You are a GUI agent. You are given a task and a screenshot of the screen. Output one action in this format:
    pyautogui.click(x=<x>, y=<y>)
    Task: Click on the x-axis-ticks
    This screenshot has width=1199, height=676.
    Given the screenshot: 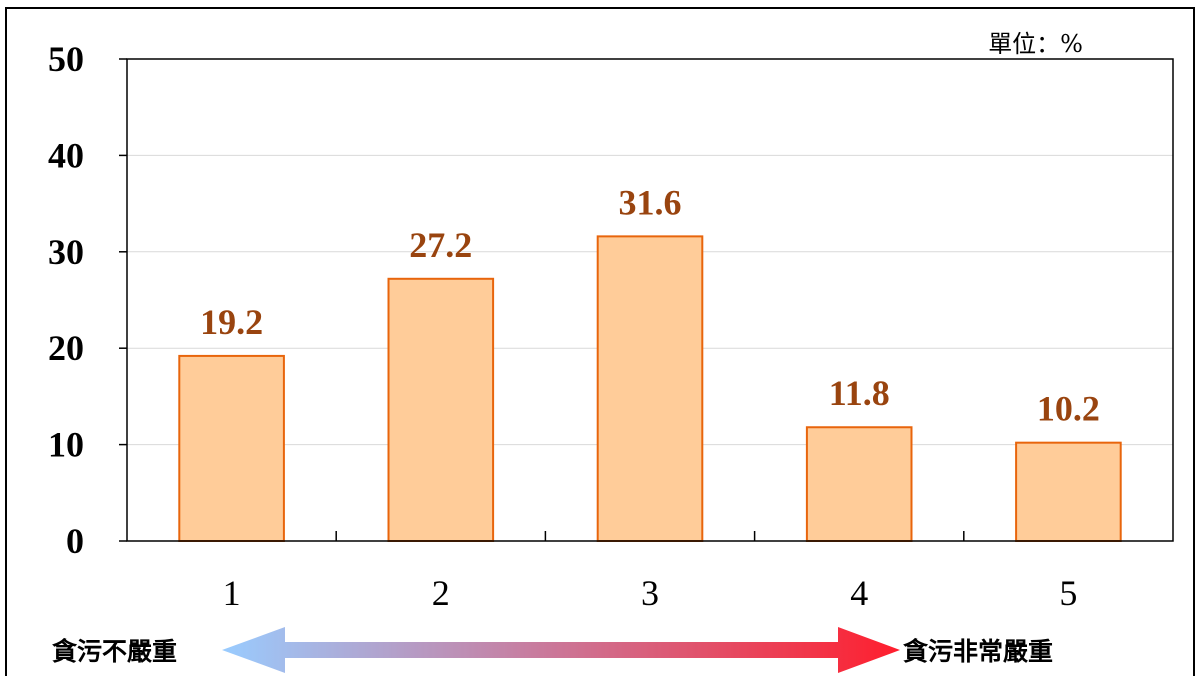 What is the action you would take?
    pyautogui.click(x=650, y=536)
    